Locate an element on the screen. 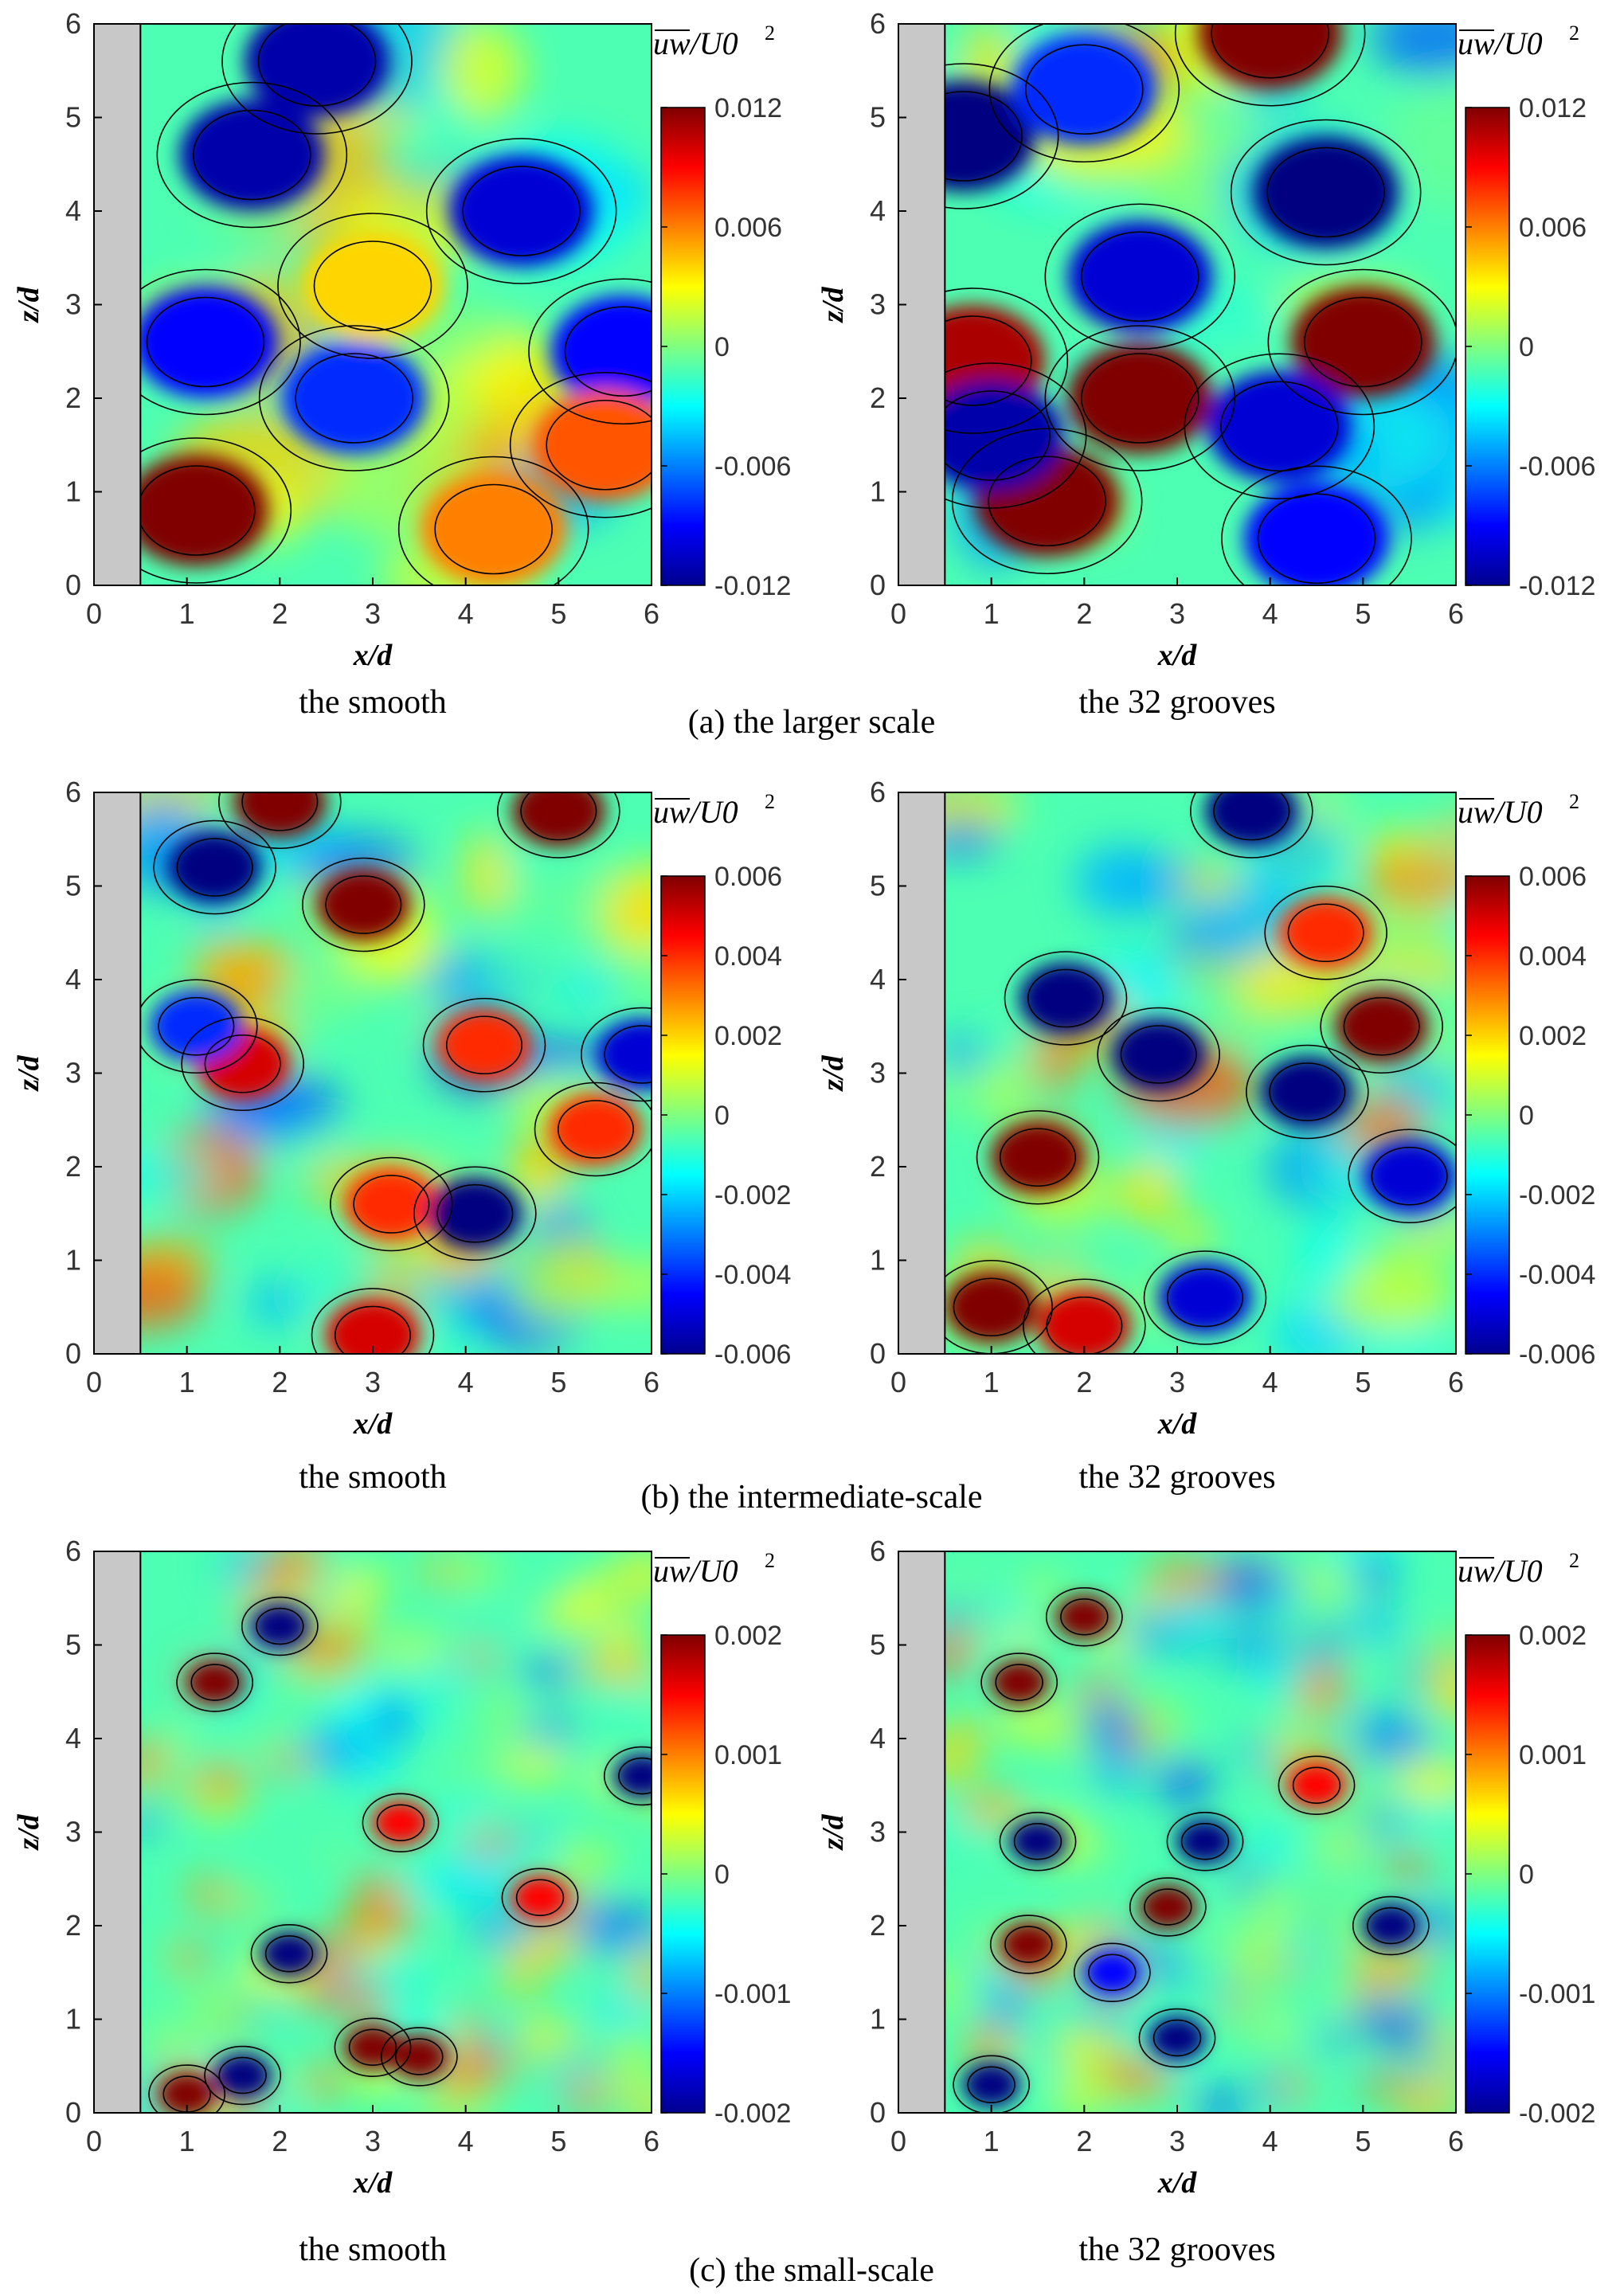 The width and height of the screenshot is (1624, 2296). row-caption: (c) the small-scale is located at coordinates (811, 2270).